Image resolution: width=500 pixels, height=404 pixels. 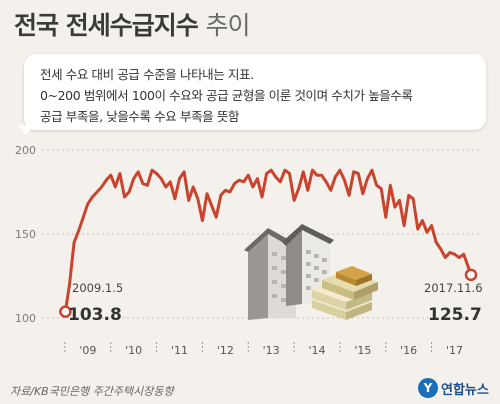 I want to click on end-value-label: 125.7, so click(x=455, y=315).